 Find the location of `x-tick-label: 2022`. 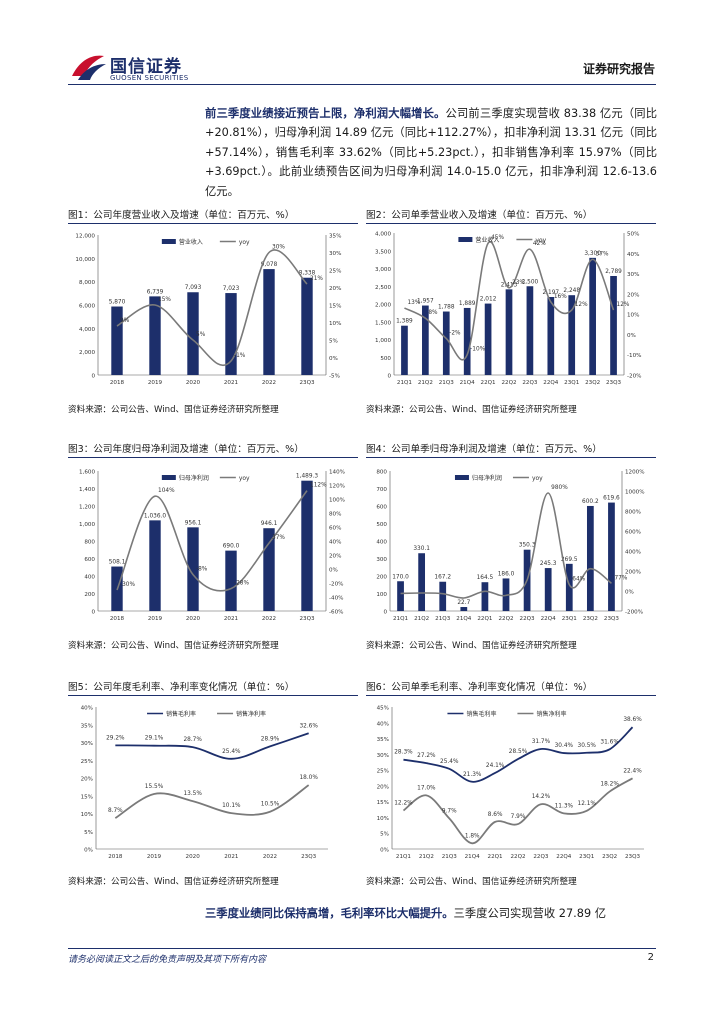

x-tick-label: 2022 is located at coordinates (270, 857).